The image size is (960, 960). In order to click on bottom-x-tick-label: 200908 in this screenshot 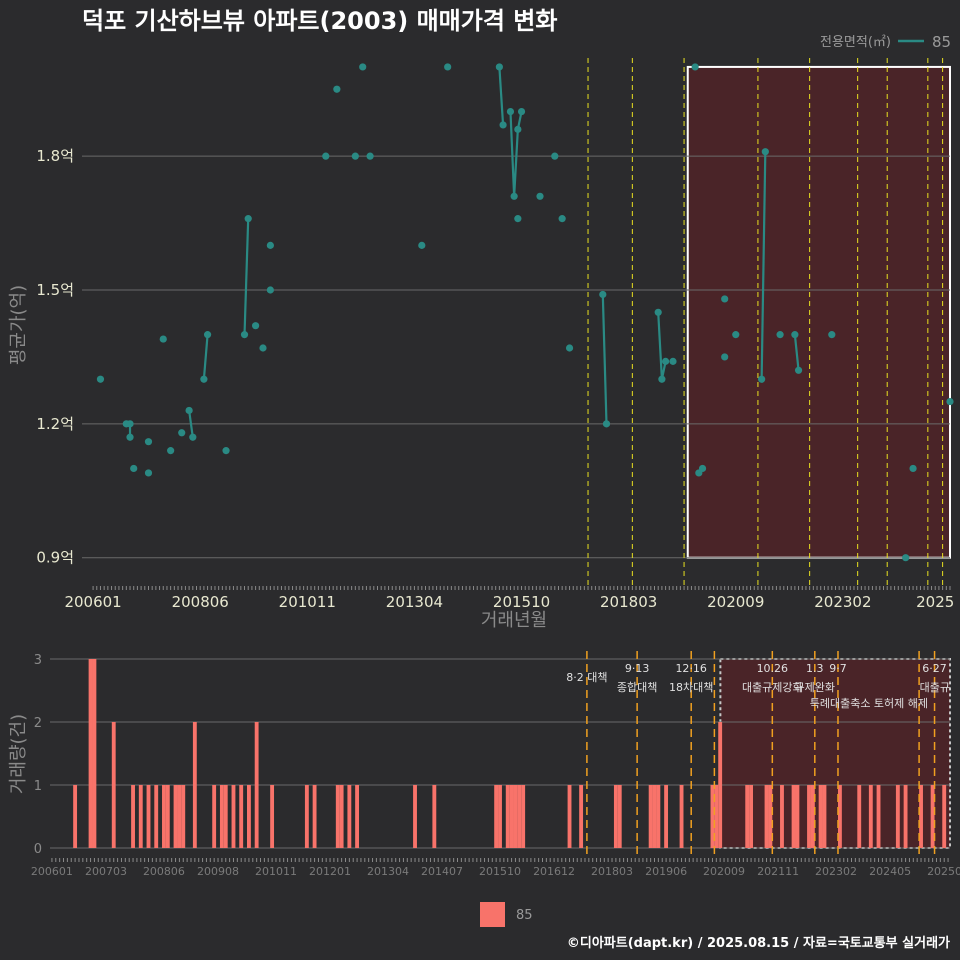, I will do `click(218, 871)`.